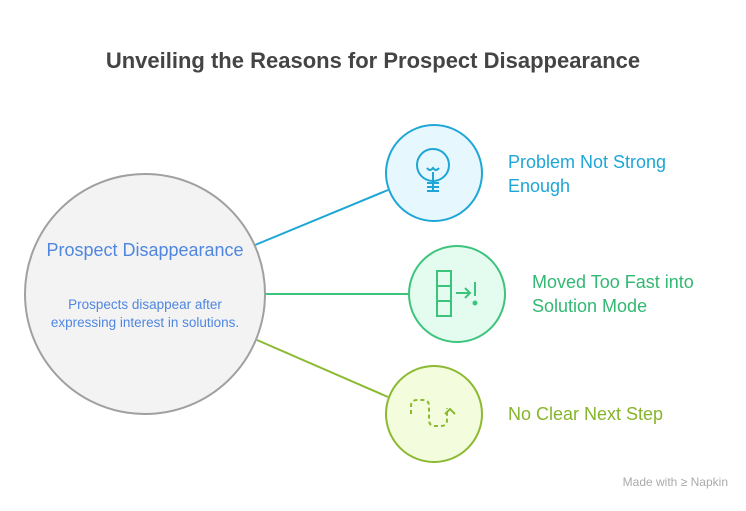 The width and height of the screenshot is (746, 511). Describe the element at coordinates (613, 294) in the screenshot. I see `reason-label-2: Moved Too Fast into Solution Mode` at that location.